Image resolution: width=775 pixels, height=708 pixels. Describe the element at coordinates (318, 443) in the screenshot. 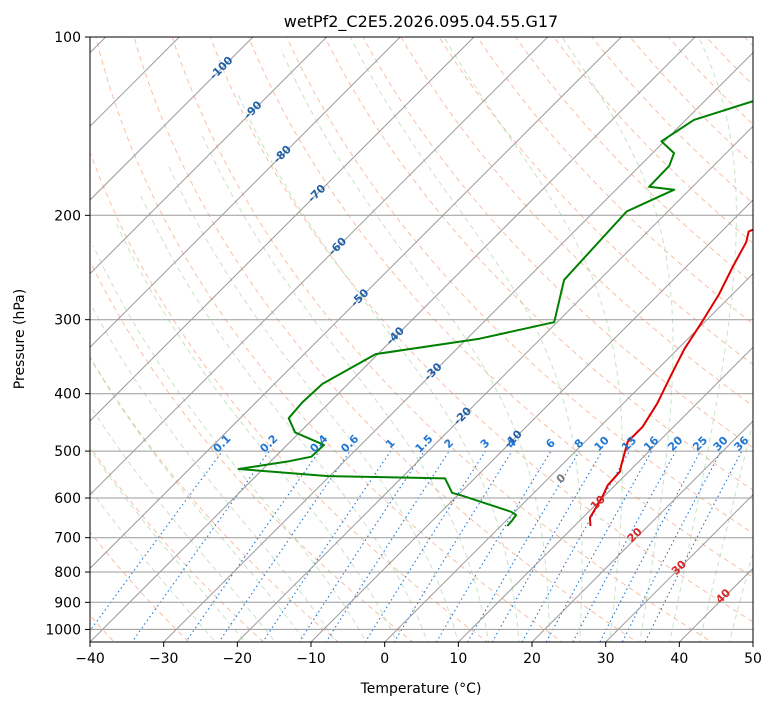

I see `mixing-ratio-label: 0.4` at that location.